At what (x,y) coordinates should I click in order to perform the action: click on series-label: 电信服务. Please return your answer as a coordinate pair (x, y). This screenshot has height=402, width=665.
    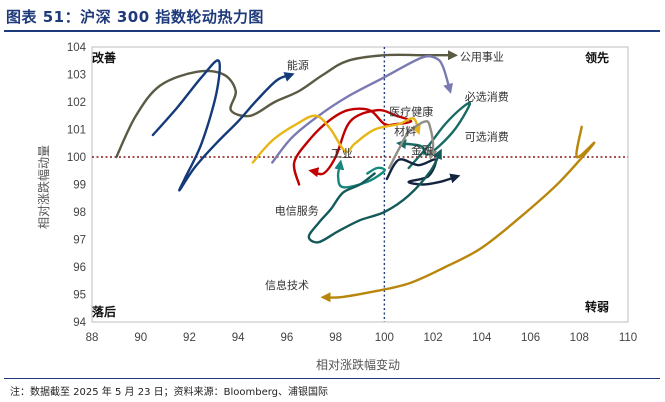
    Looking at the image, I should click on (297, 211).